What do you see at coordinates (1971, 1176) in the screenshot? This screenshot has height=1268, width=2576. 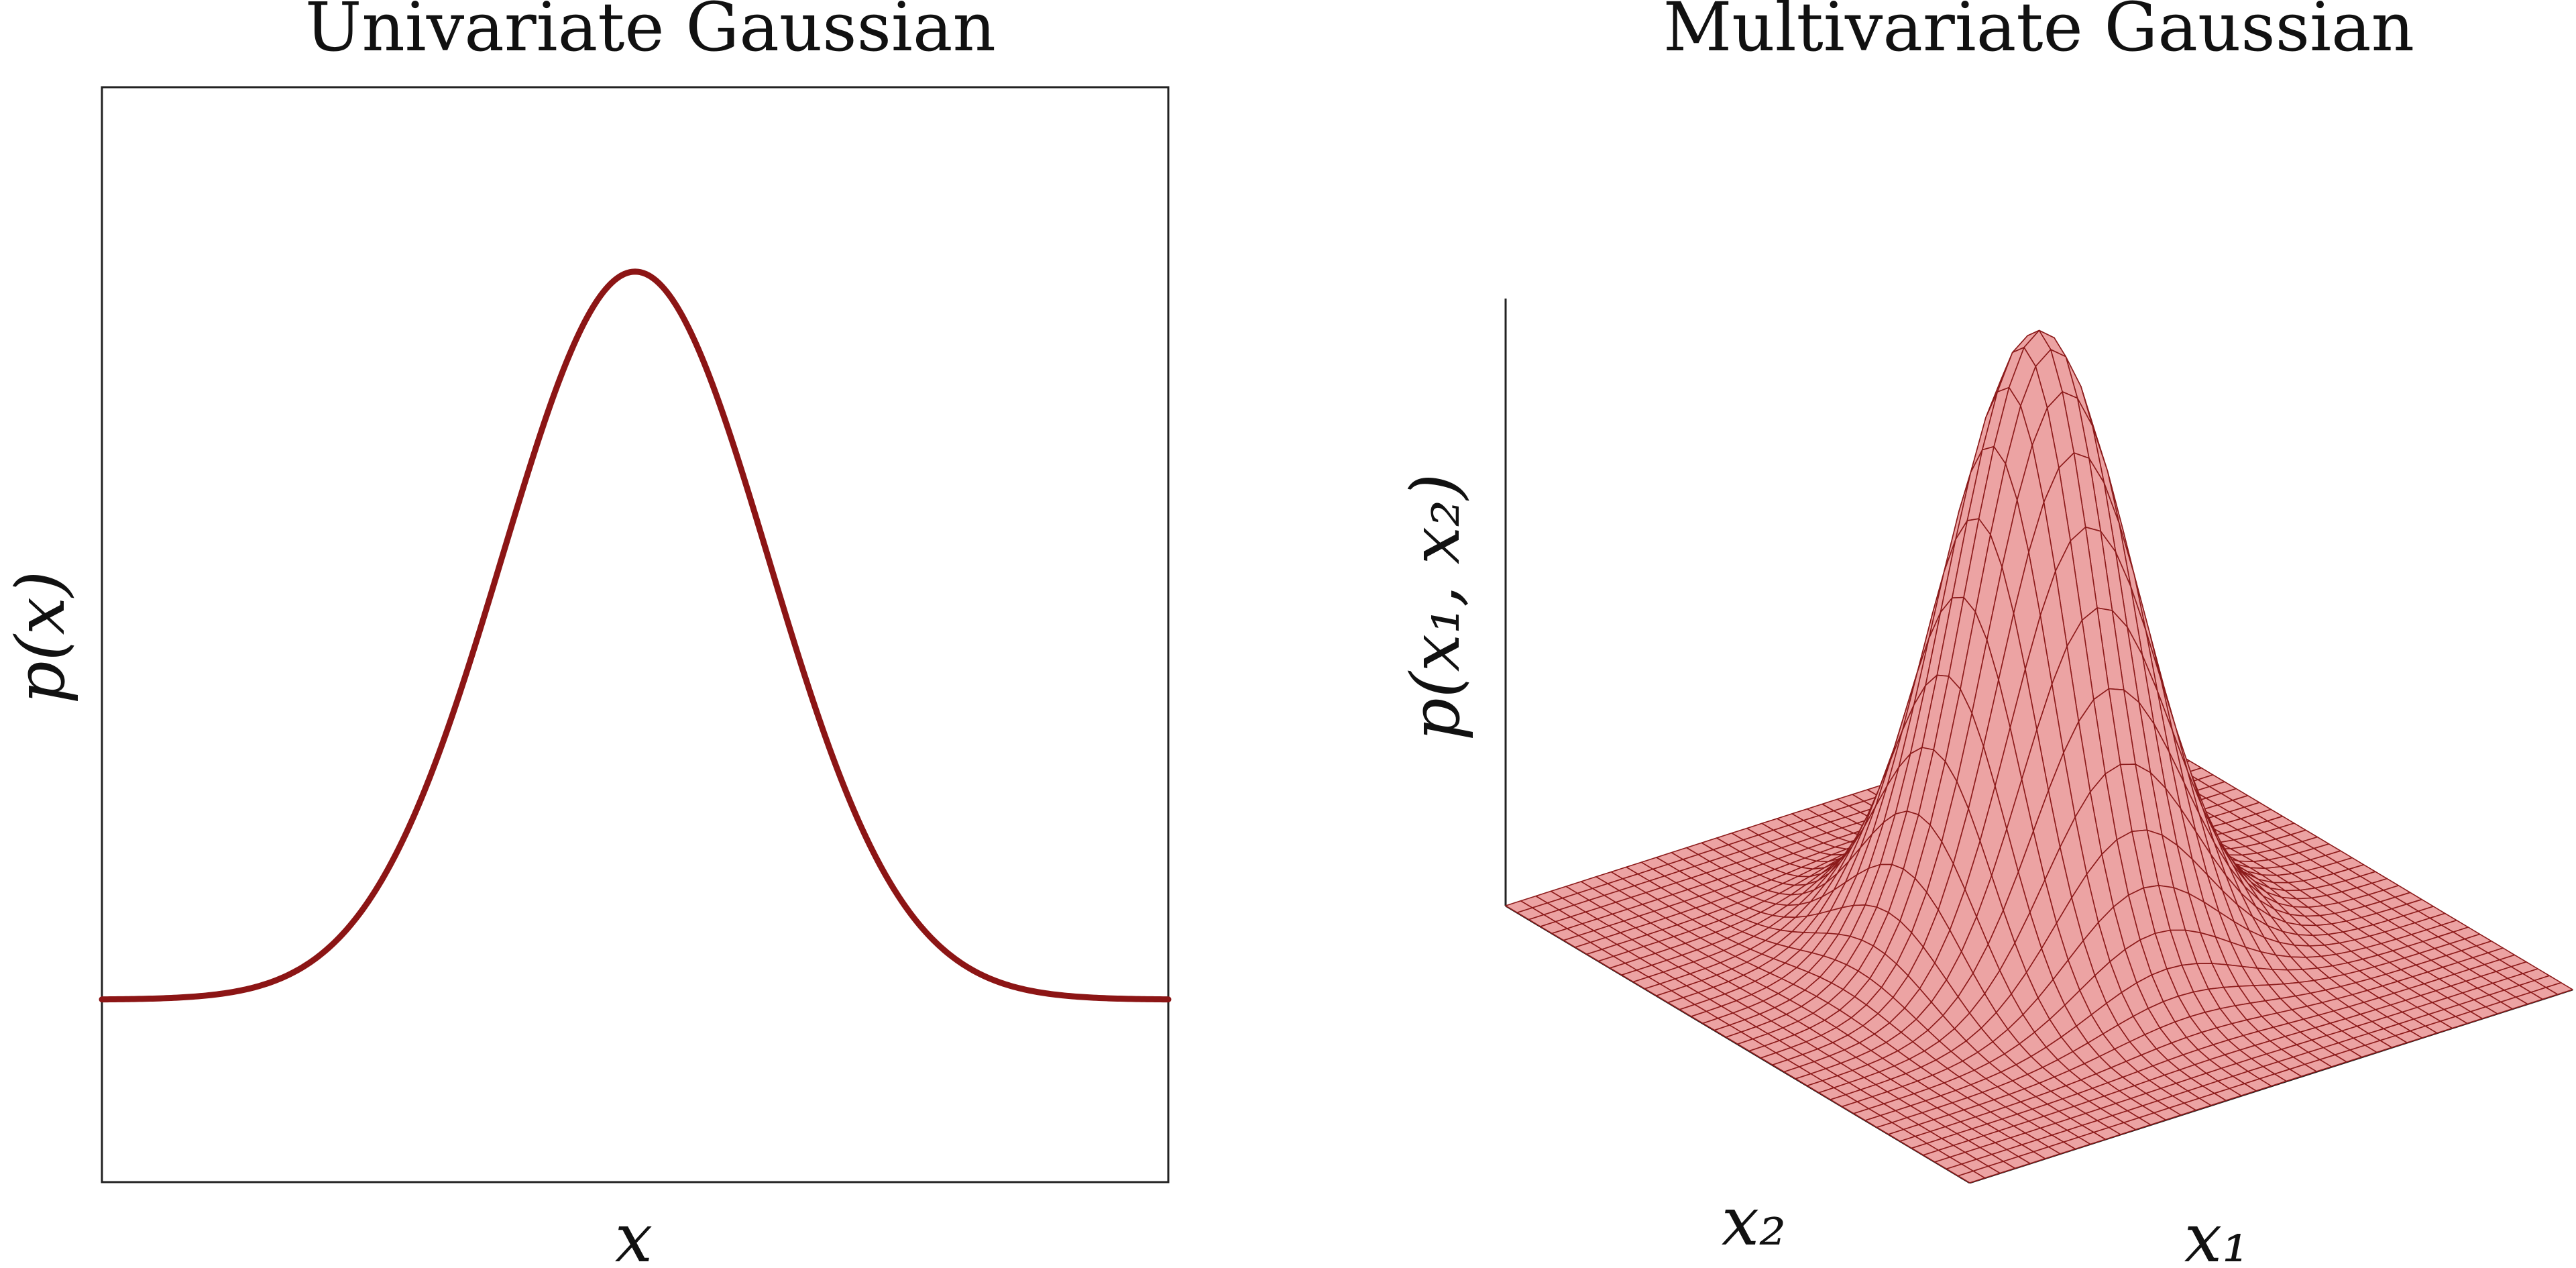 I see `surface-mesh-cell` at bounding box center [1971, 1176].